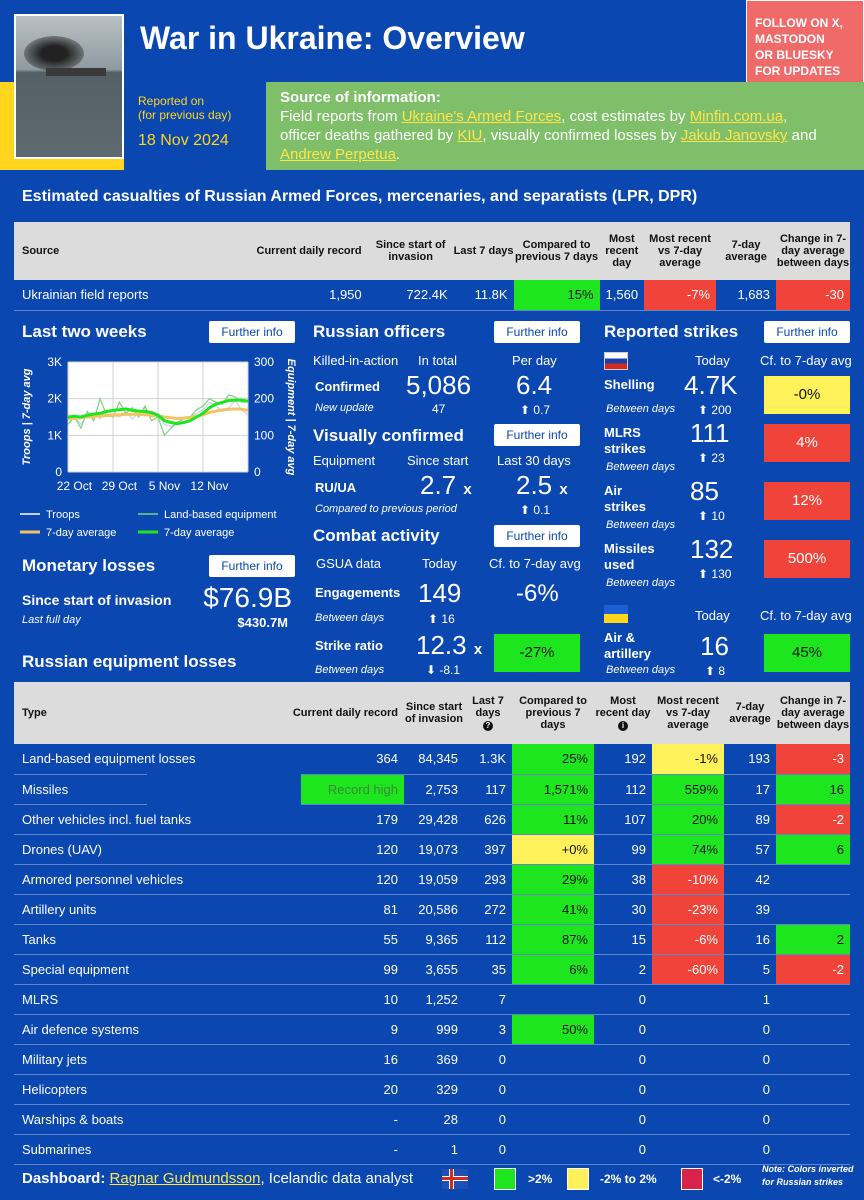 The image size is (864, 1200). I want to click on row-value: 5, so click(750, 969).